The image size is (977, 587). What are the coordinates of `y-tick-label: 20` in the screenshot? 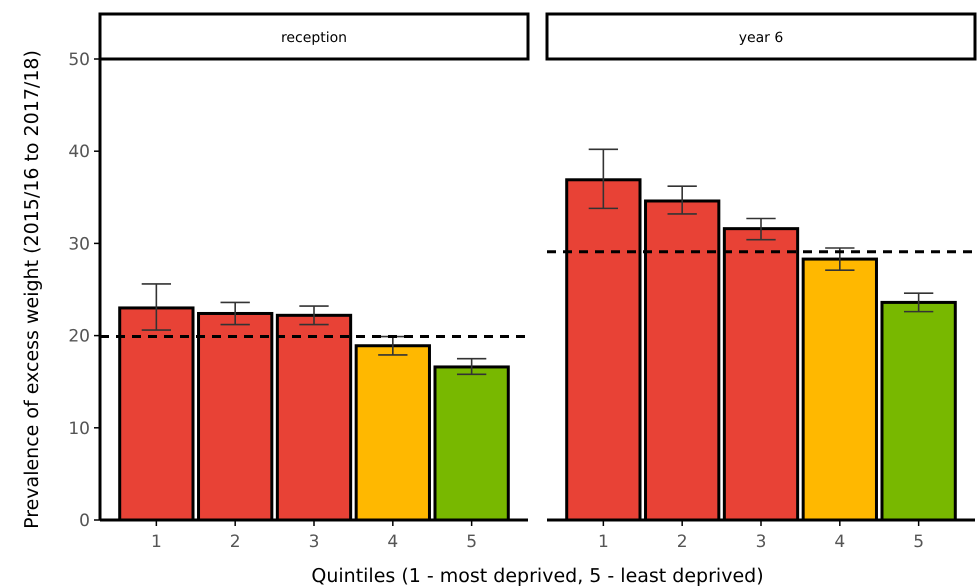 It's located at (79, 336).